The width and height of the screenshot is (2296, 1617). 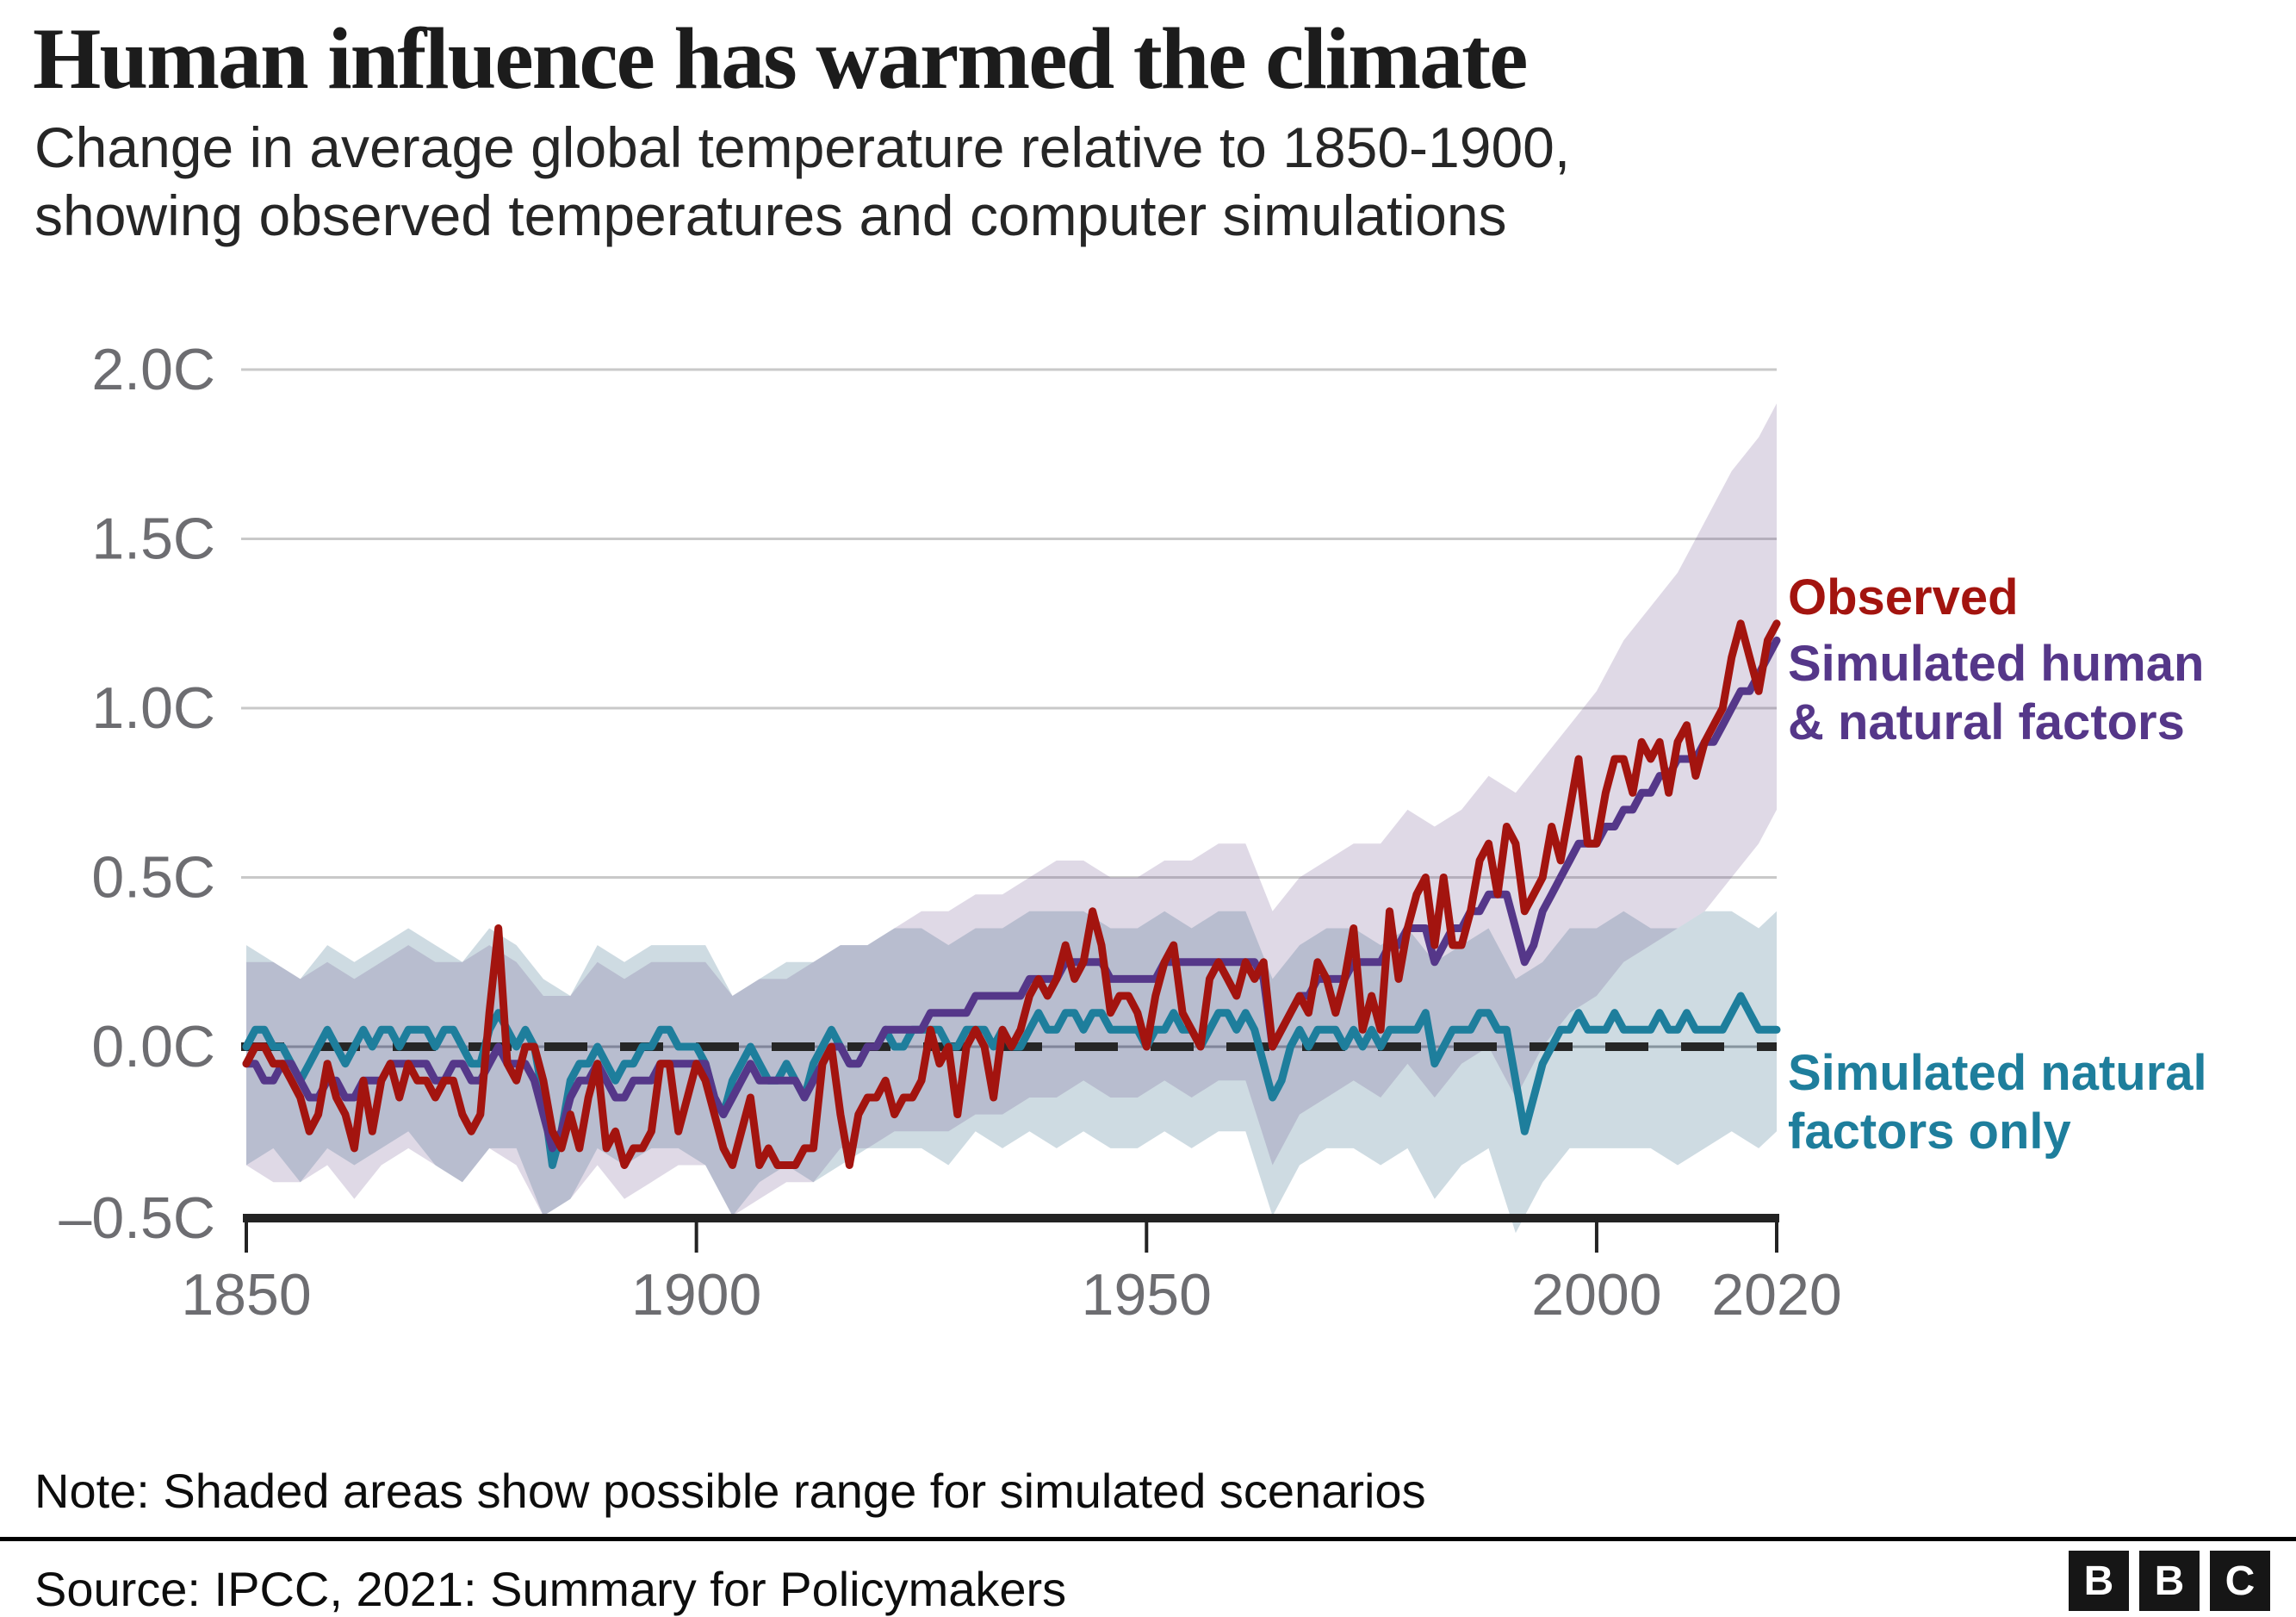 What do you see at coordinates (696, 1295) in the screenshot?
I see `x-tick-label-1900: 1900` at bounding box center [696, 1295].